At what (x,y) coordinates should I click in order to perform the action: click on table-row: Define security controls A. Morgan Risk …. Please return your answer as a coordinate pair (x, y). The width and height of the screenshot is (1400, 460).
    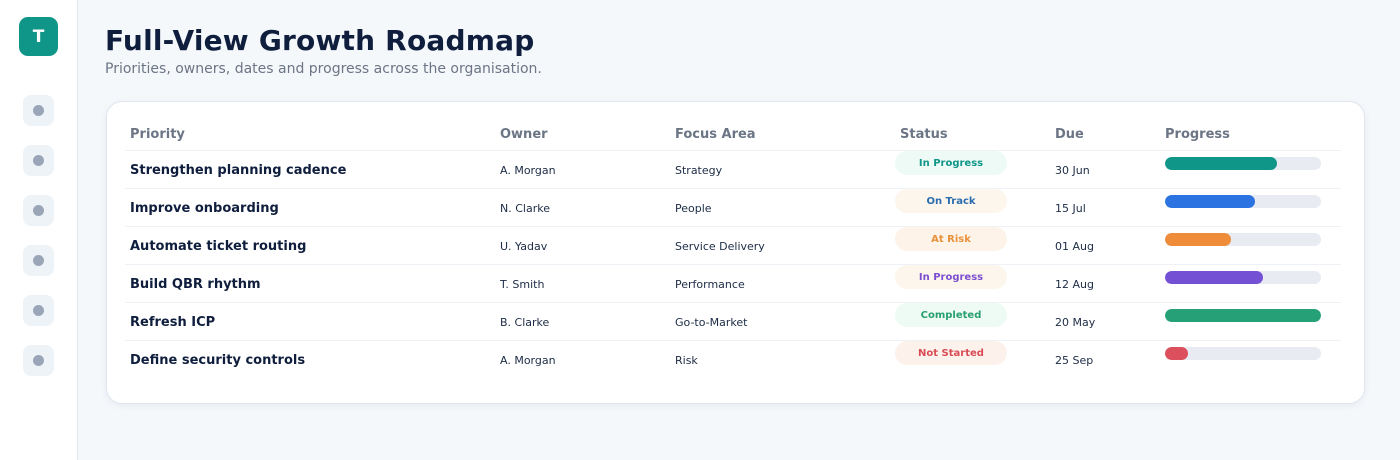
    Looking at the image, I should click on (733, 359).